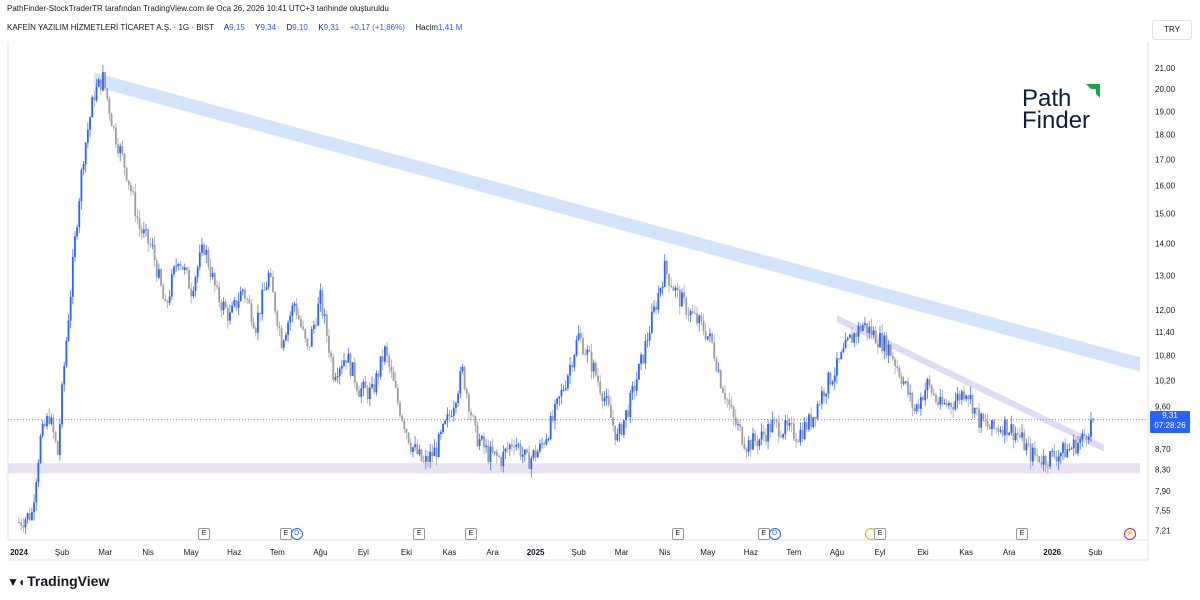 Image resolution: width=1200 pixels, height=600 pixels. What do you see at coordinates (622, 552) in the screenshot?
I see `x-tick-label: Mar` at bounding box center [622, 552].